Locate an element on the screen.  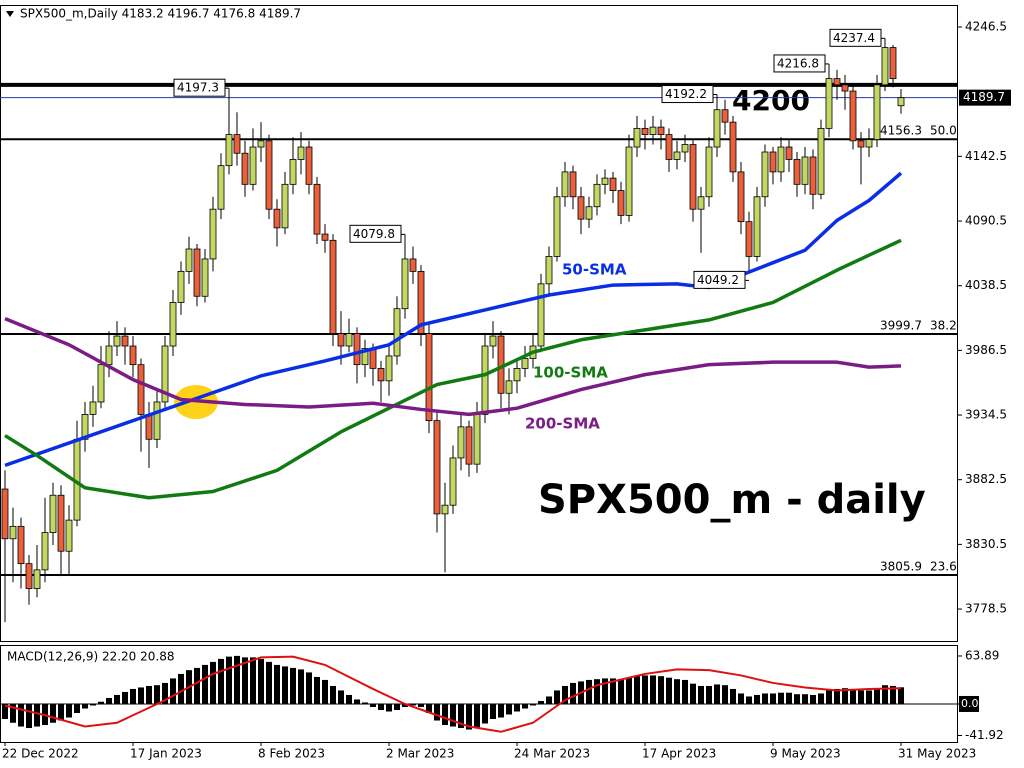
price-label: 4079.8 is located at coordinates (374, 234).